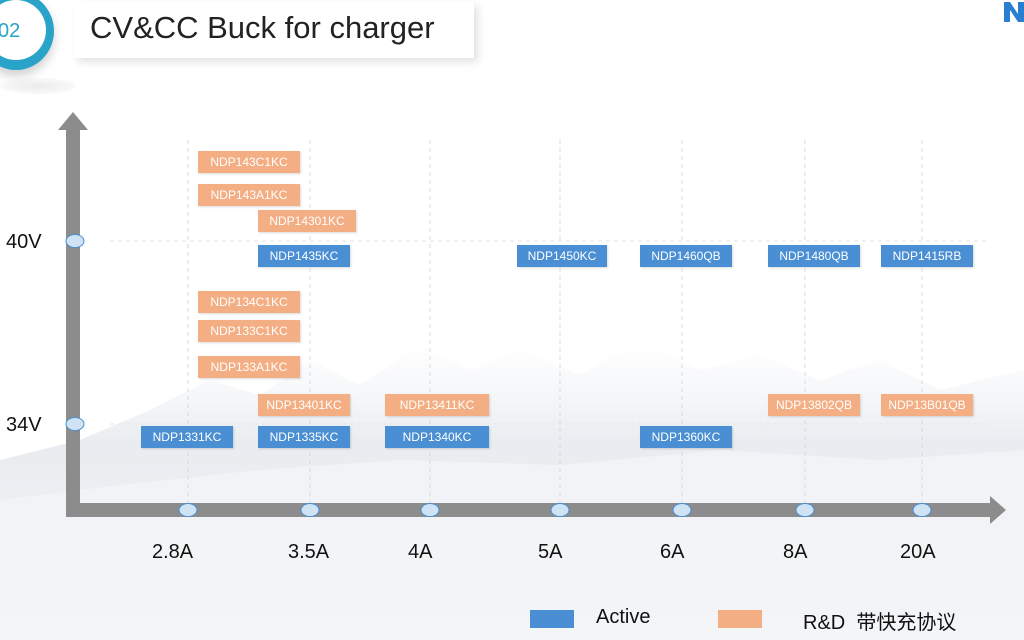 This screenshot has height=640, width=1024. What do you see at coordinates (562, 256) in the screenshot?
I see `part-chip: NDP1450KC` at bounding box center [562, 256].